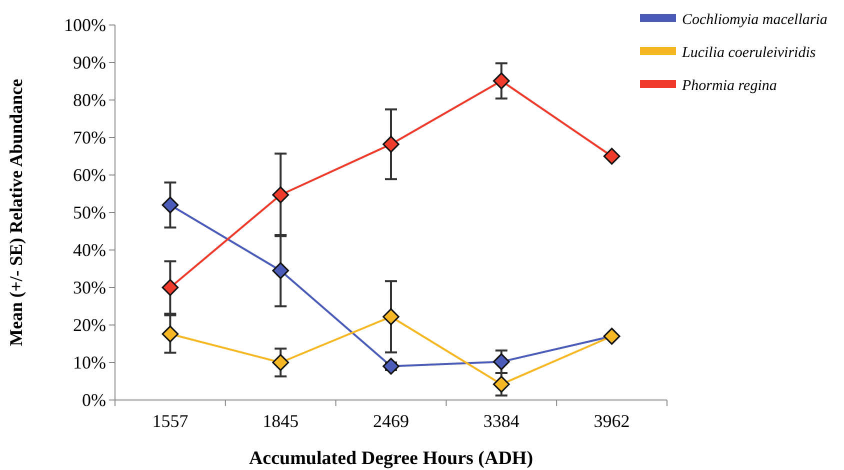 The image size is (844, 470). Describe the element at coordinates (16, 212) in the screenshot. I see `y-axis-title: Mean (+/- SE) Relative Abundance` at that location.